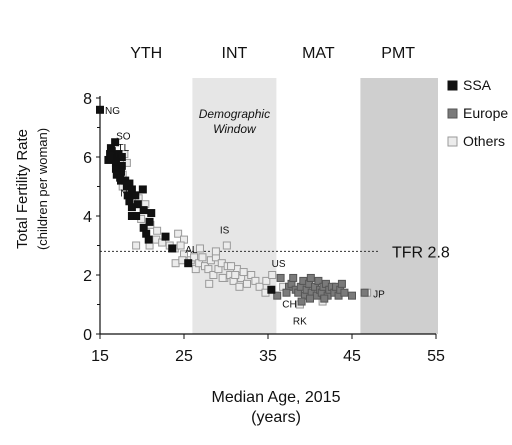 Image resolution: width=512 pixels, height=445 pixels. I want to click on point-label-tl: TL, so click(123, 148).